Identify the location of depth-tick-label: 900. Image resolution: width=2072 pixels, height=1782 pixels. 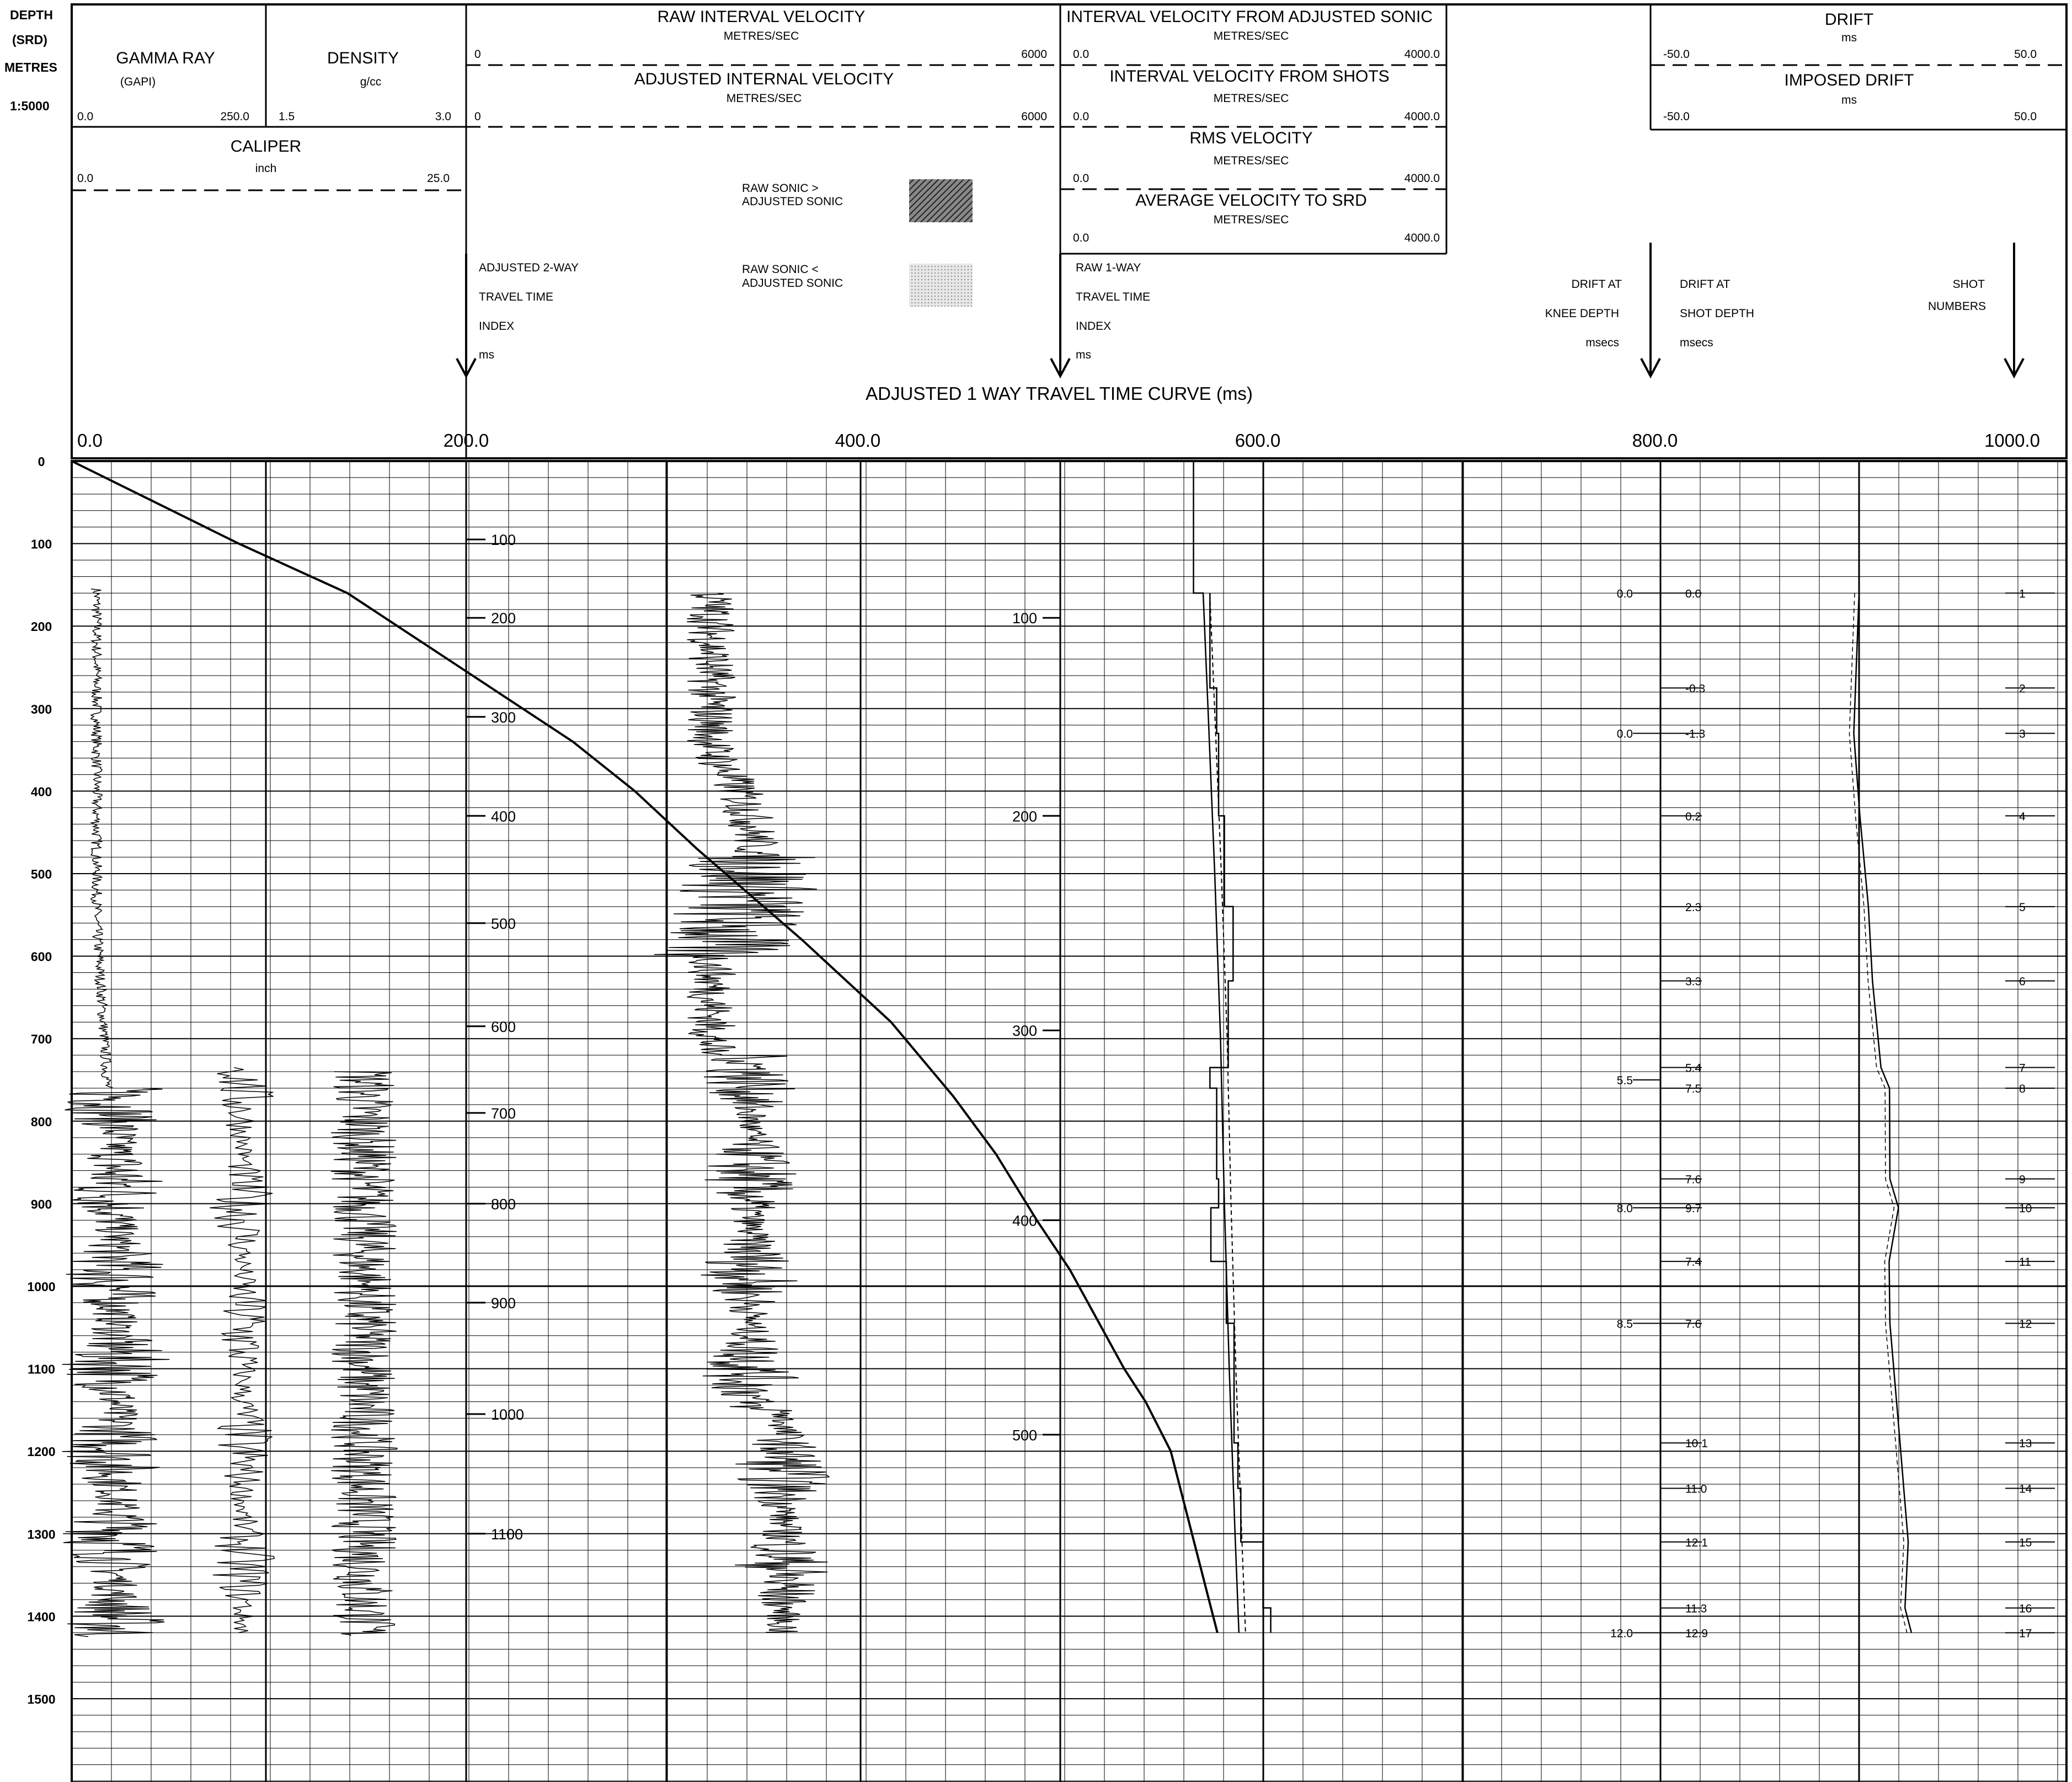
(41, 1204).